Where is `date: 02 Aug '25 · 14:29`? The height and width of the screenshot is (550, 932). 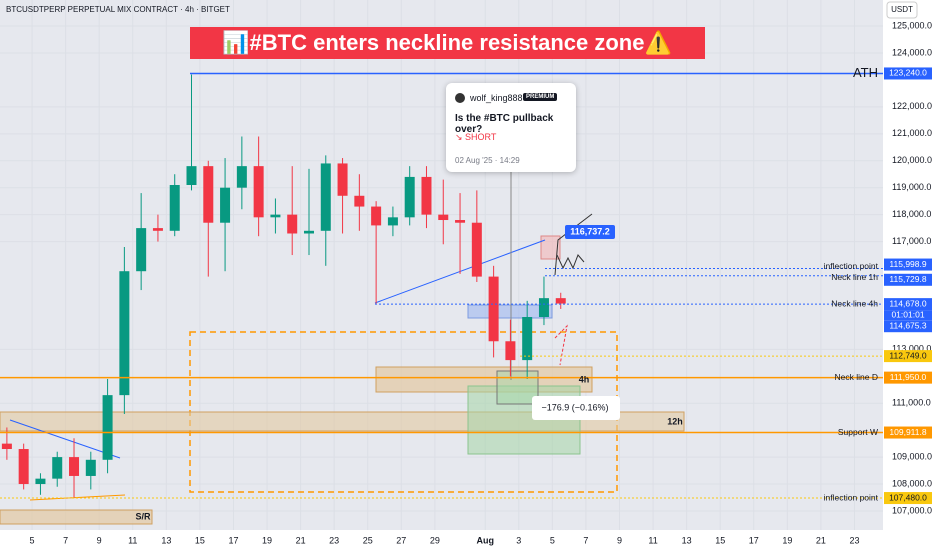
date: 02 Aug '25 · 14:29 is located at coordinates (487, 160).